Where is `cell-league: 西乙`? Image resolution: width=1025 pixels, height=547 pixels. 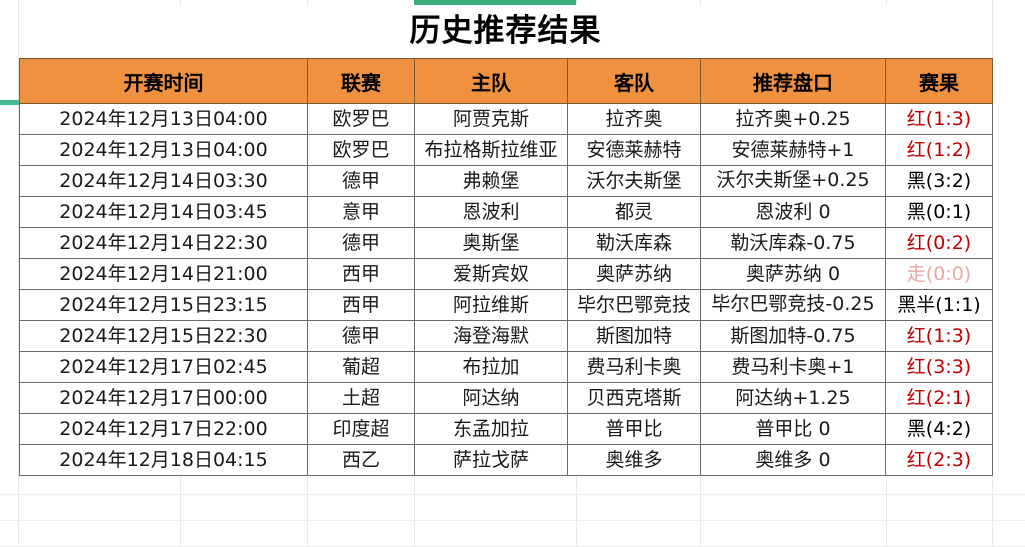
cell-league: 西乙 is located at coordinates (361, 460).